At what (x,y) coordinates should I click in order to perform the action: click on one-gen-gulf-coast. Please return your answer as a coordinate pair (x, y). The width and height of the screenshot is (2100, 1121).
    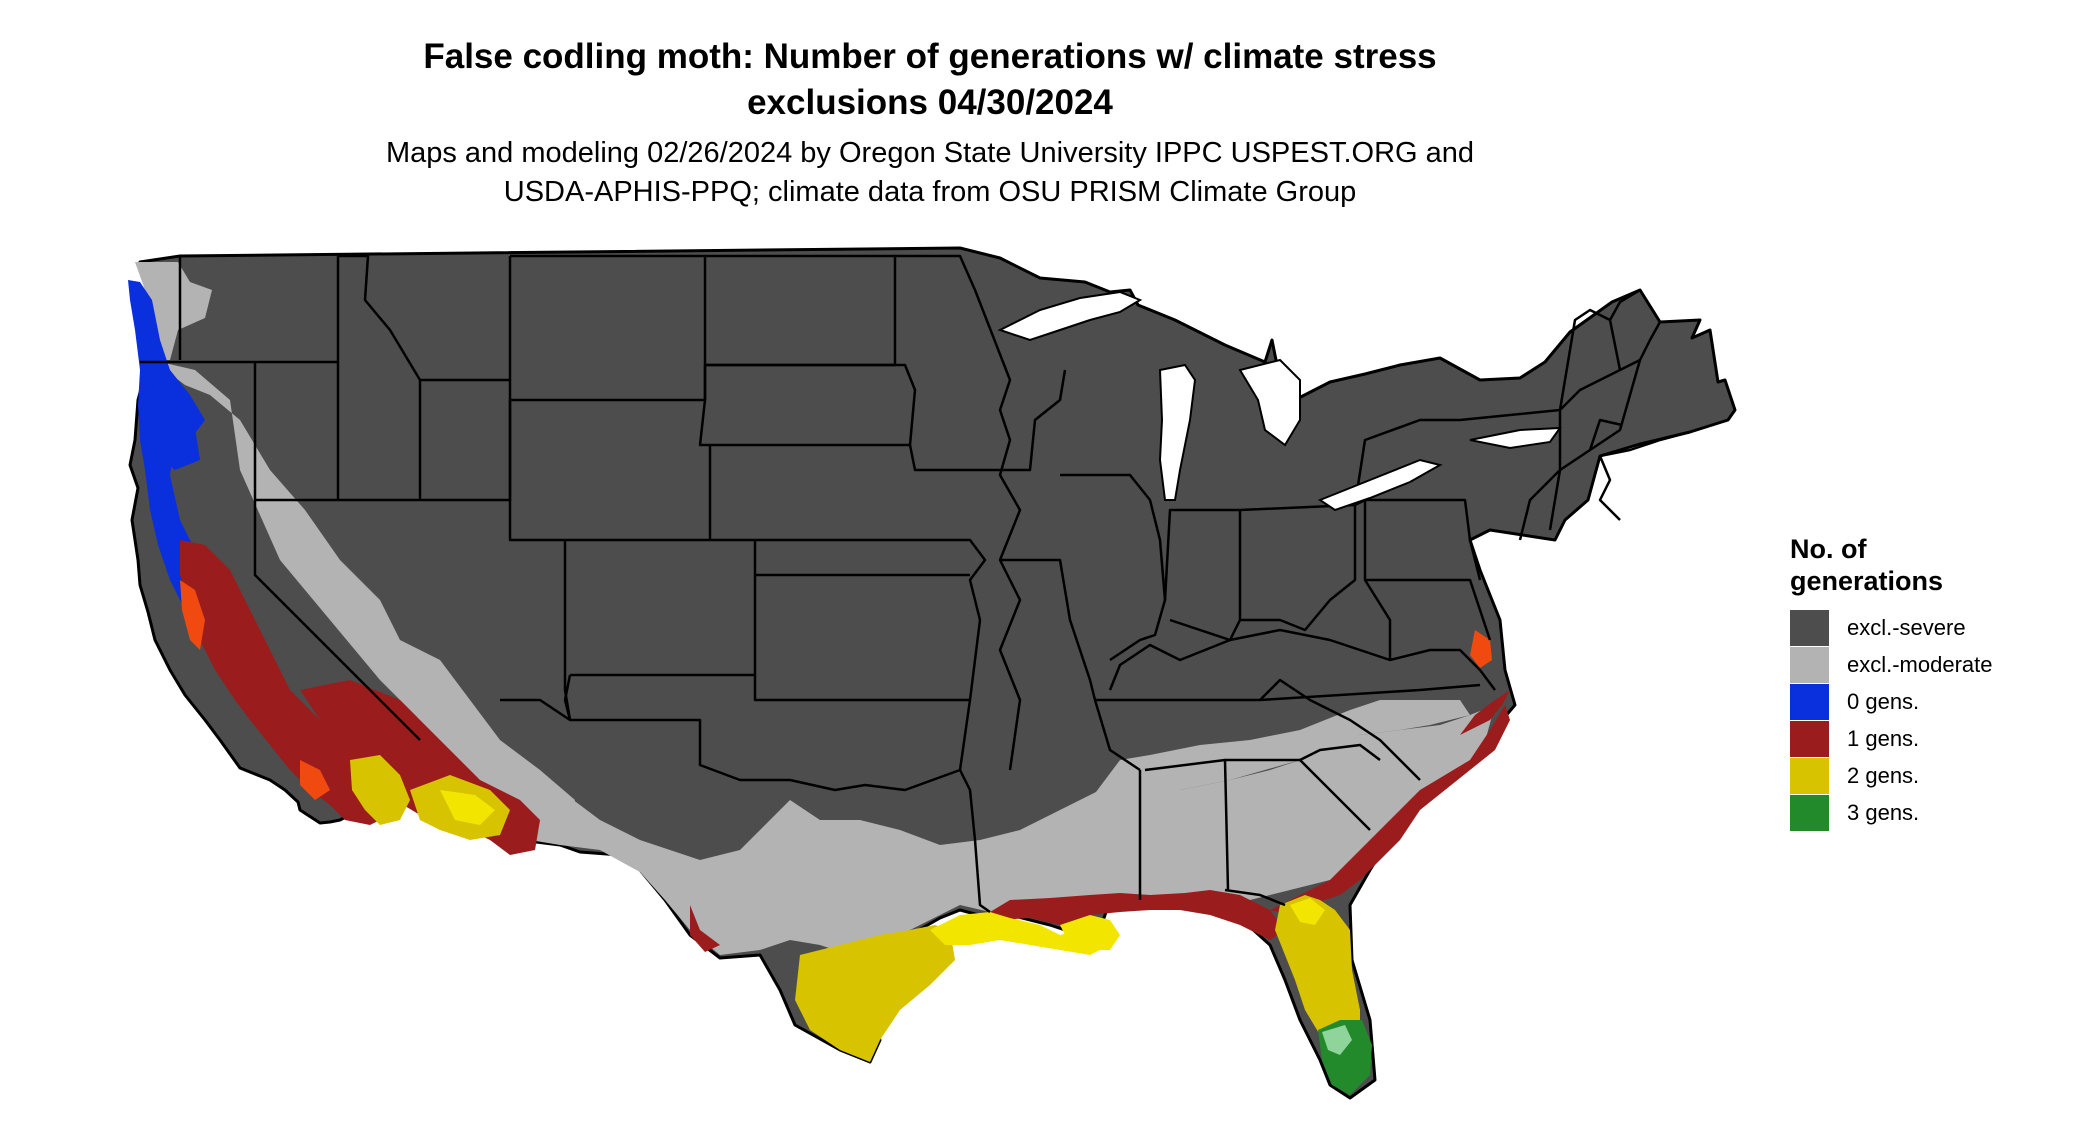
    Looking at the image, I should click on (1137, 915).